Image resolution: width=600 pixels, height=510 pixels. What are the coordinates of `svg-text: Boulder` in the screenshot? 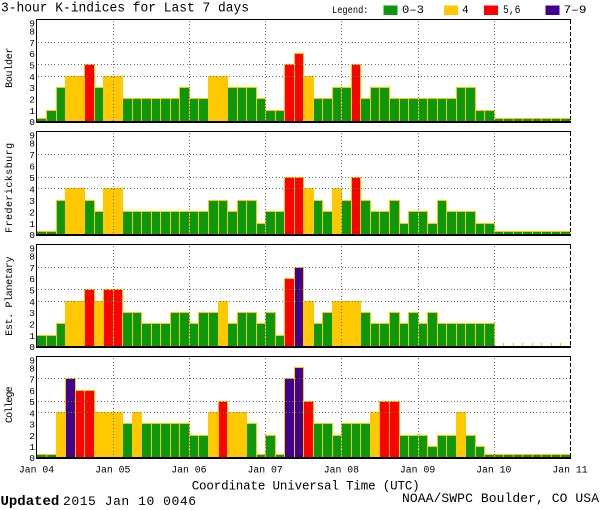 It's located at (10, 67).